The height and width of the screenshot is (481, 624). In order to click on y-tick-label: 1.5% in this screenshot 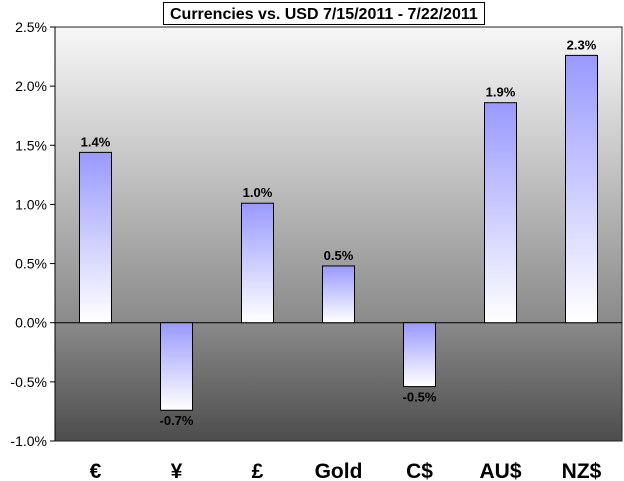, I will do `click(31, 145)`.